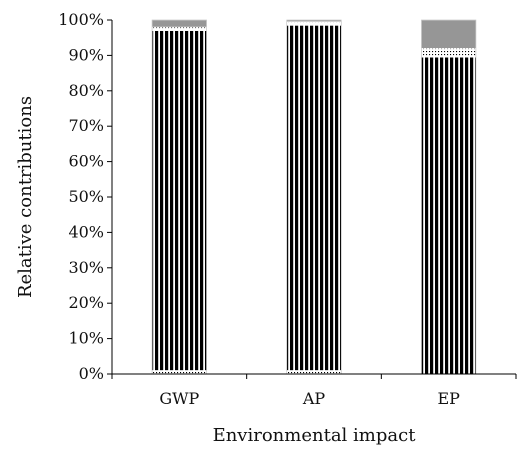  I want to click on x-tick-label: GWP, so click(179, 398).